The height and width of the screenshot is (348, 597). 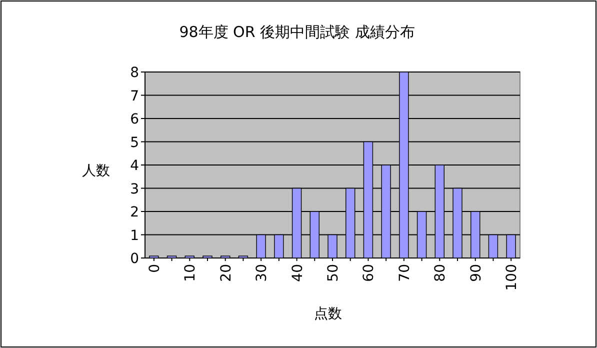 What do you see at coordinates (262, 273) in the screenshot?
I see `x-tick-label: 30` at bounding box center [262, 273].